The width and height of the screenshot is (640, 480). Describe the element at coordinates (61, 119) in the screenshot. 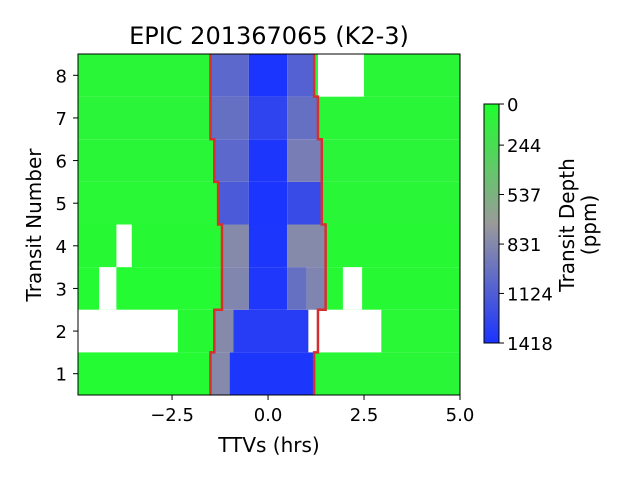

I see `y-tick-label: 7` at that location.